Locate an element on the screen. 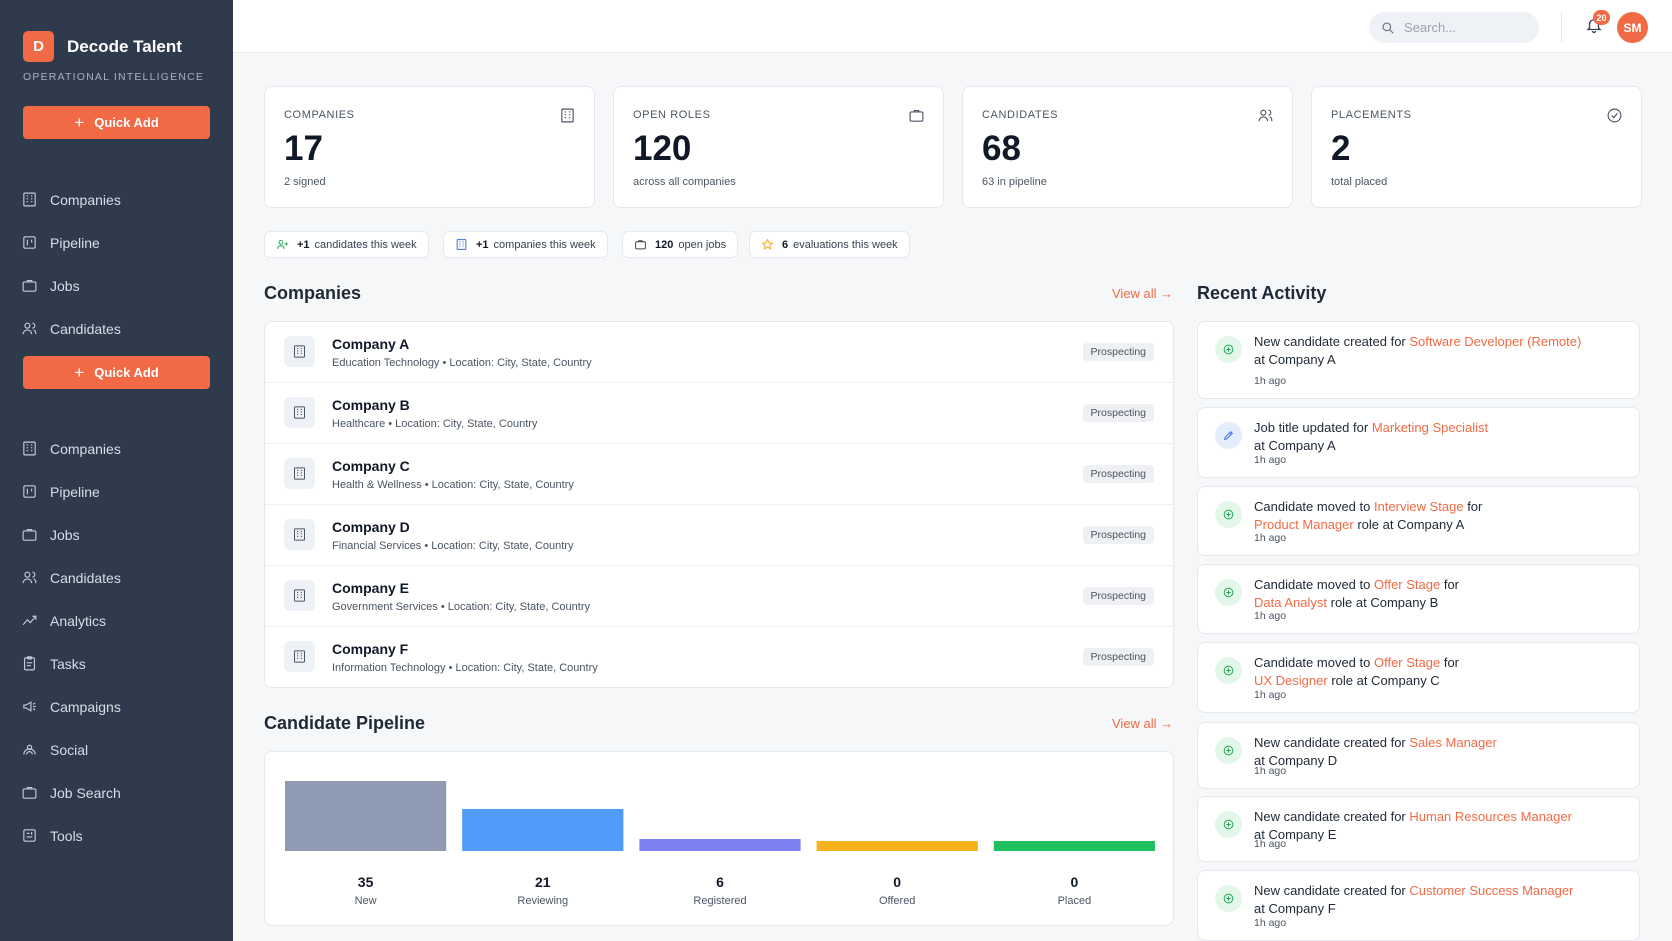 This screenshot has height=941, width=1672. chip-count: 120 is located at coordinates (664, 244).